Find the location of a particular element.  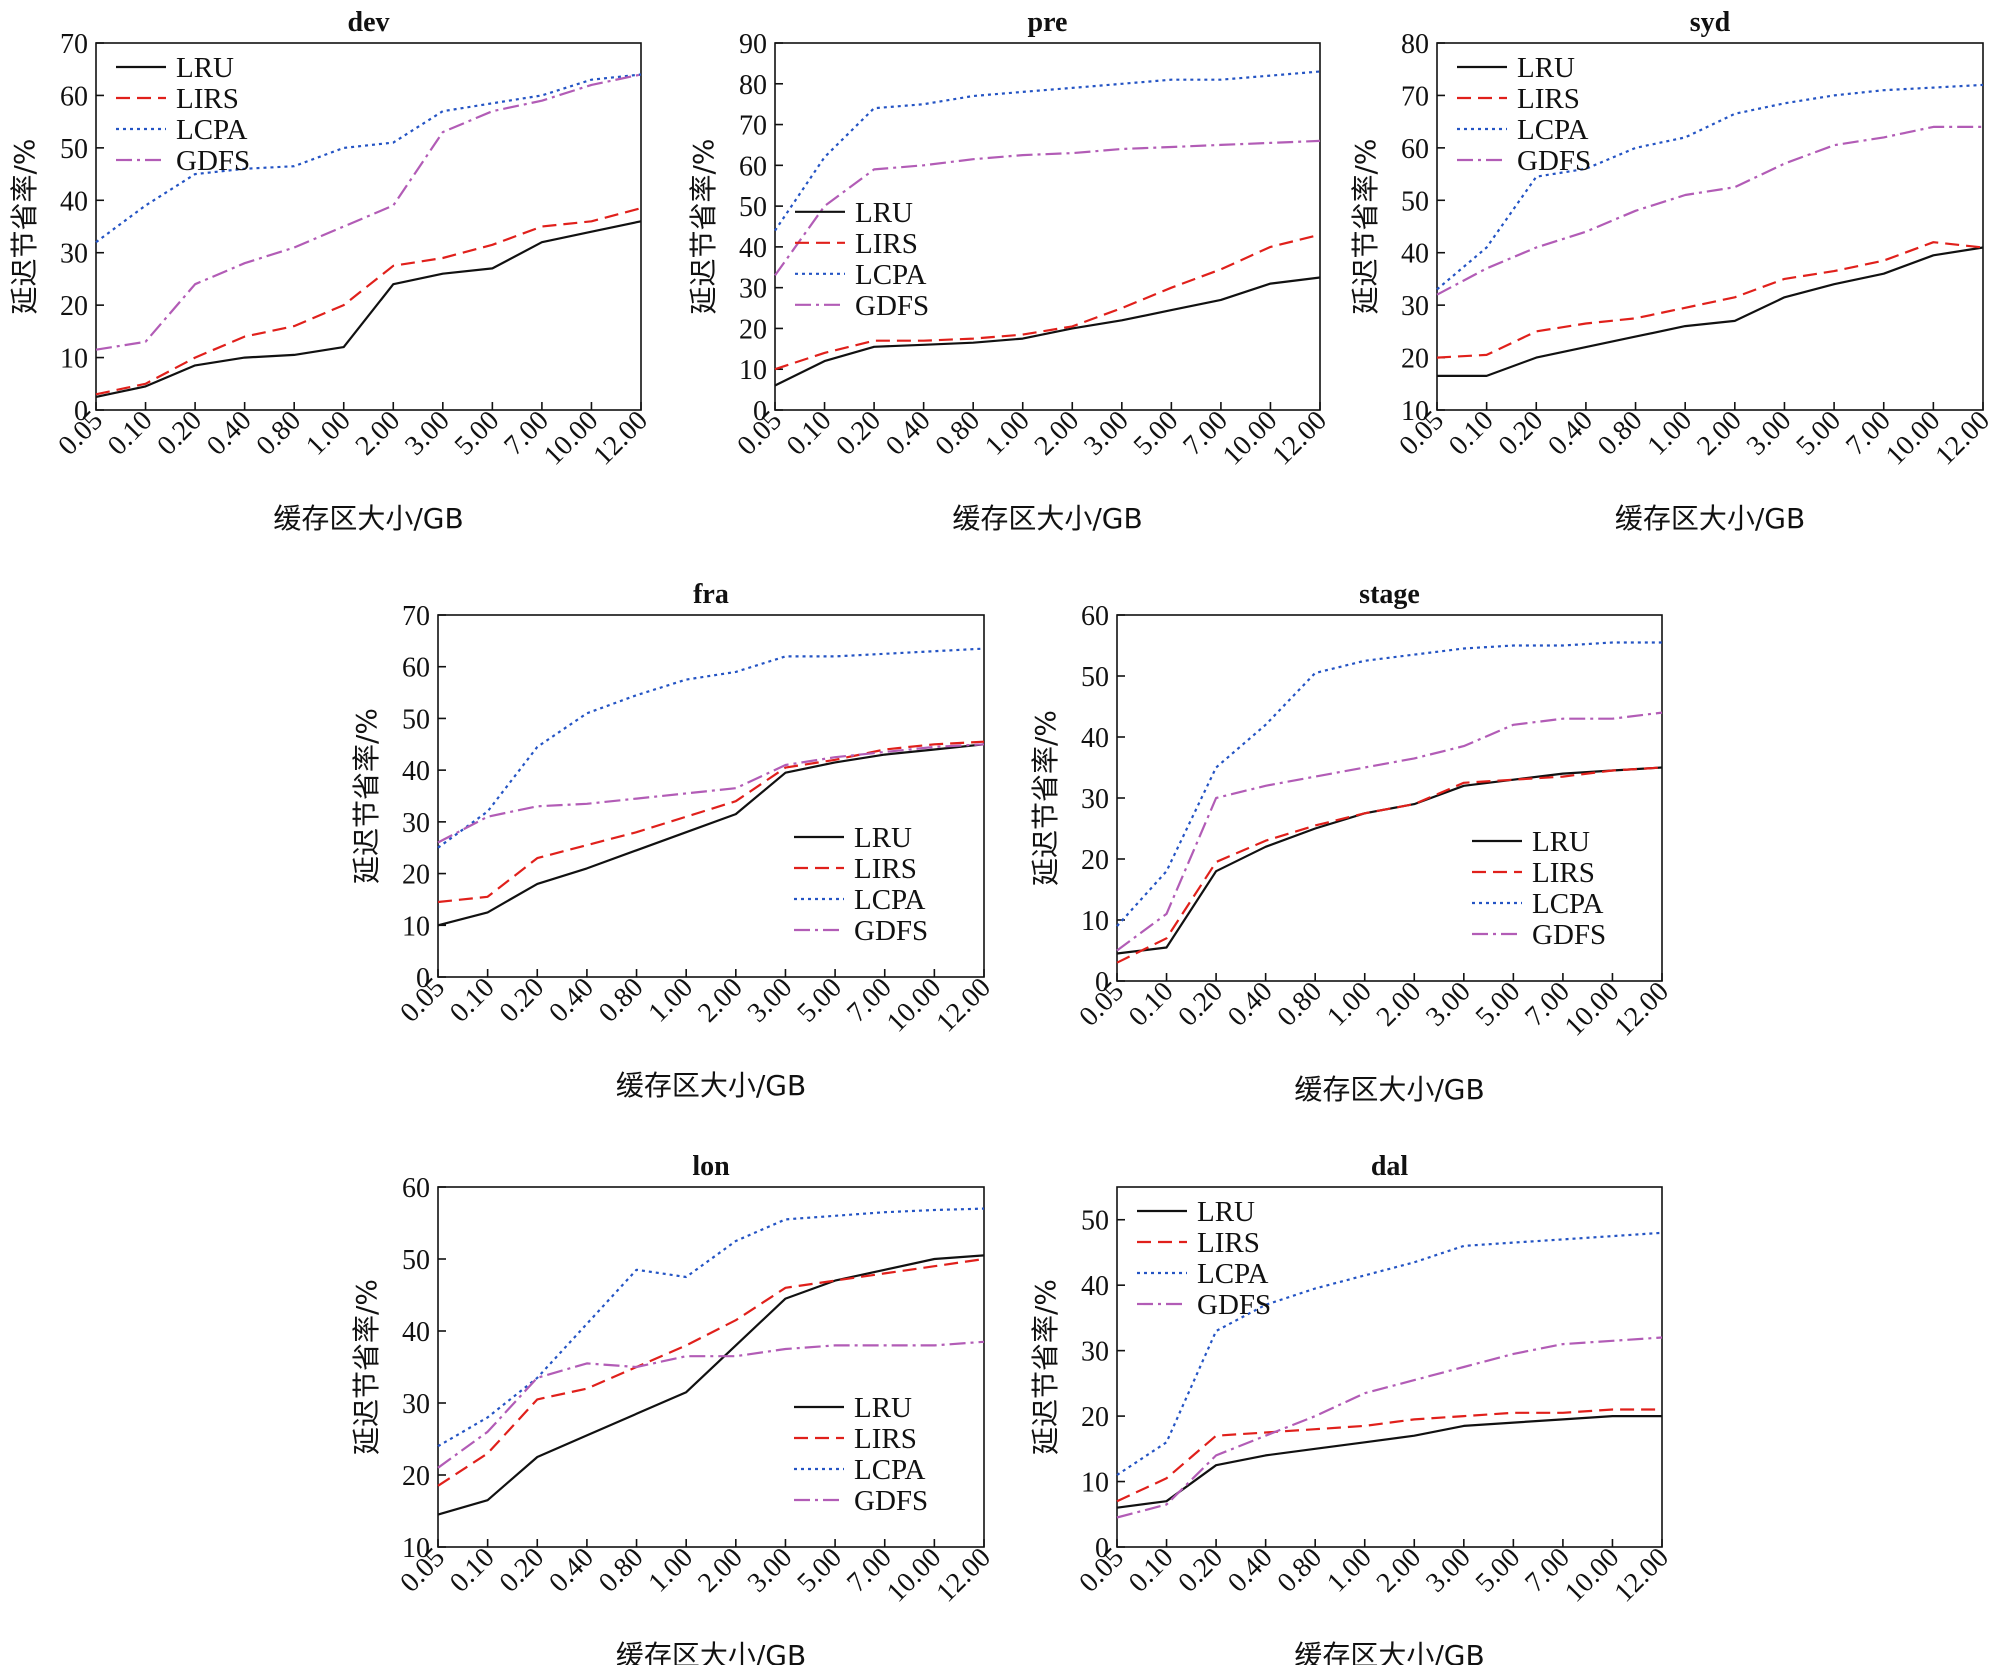

y-tick-label: 70 is located at coordinates (416, 616).